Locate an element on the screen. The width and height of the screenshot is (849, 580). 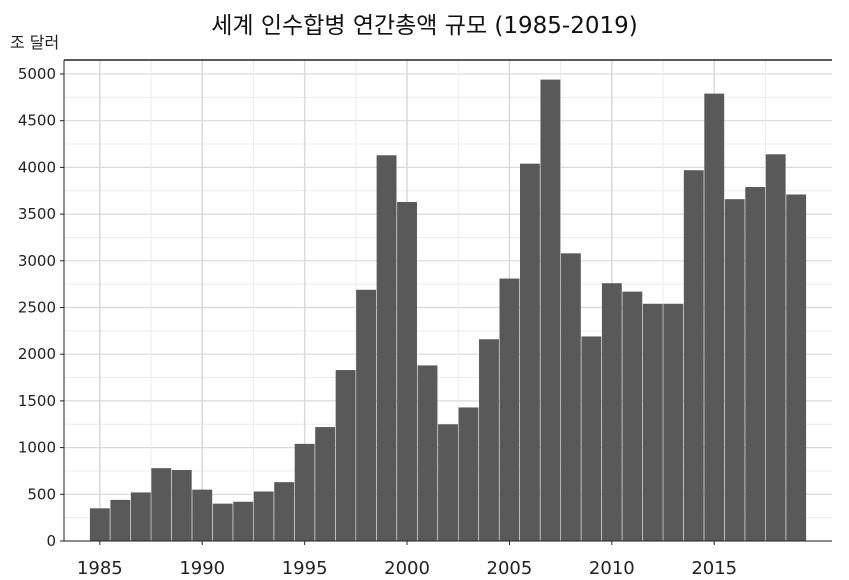
bar-2015 is located at coordinates (714, 317).